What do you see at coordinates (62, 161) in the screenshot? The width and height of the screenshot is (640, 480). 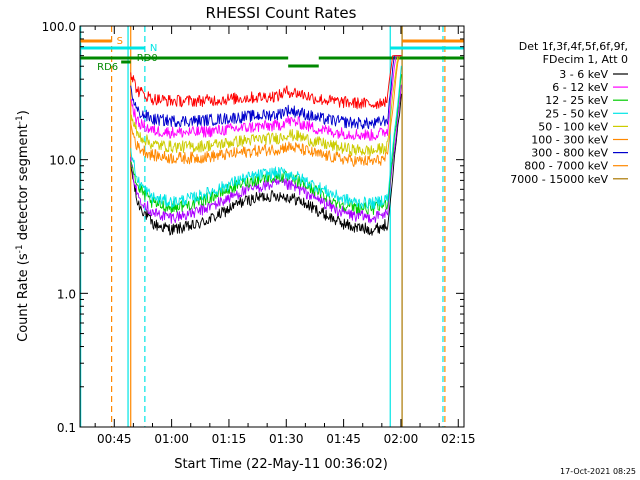 I see `y-tick-label: 10.0` at bounding box center [62, 161].